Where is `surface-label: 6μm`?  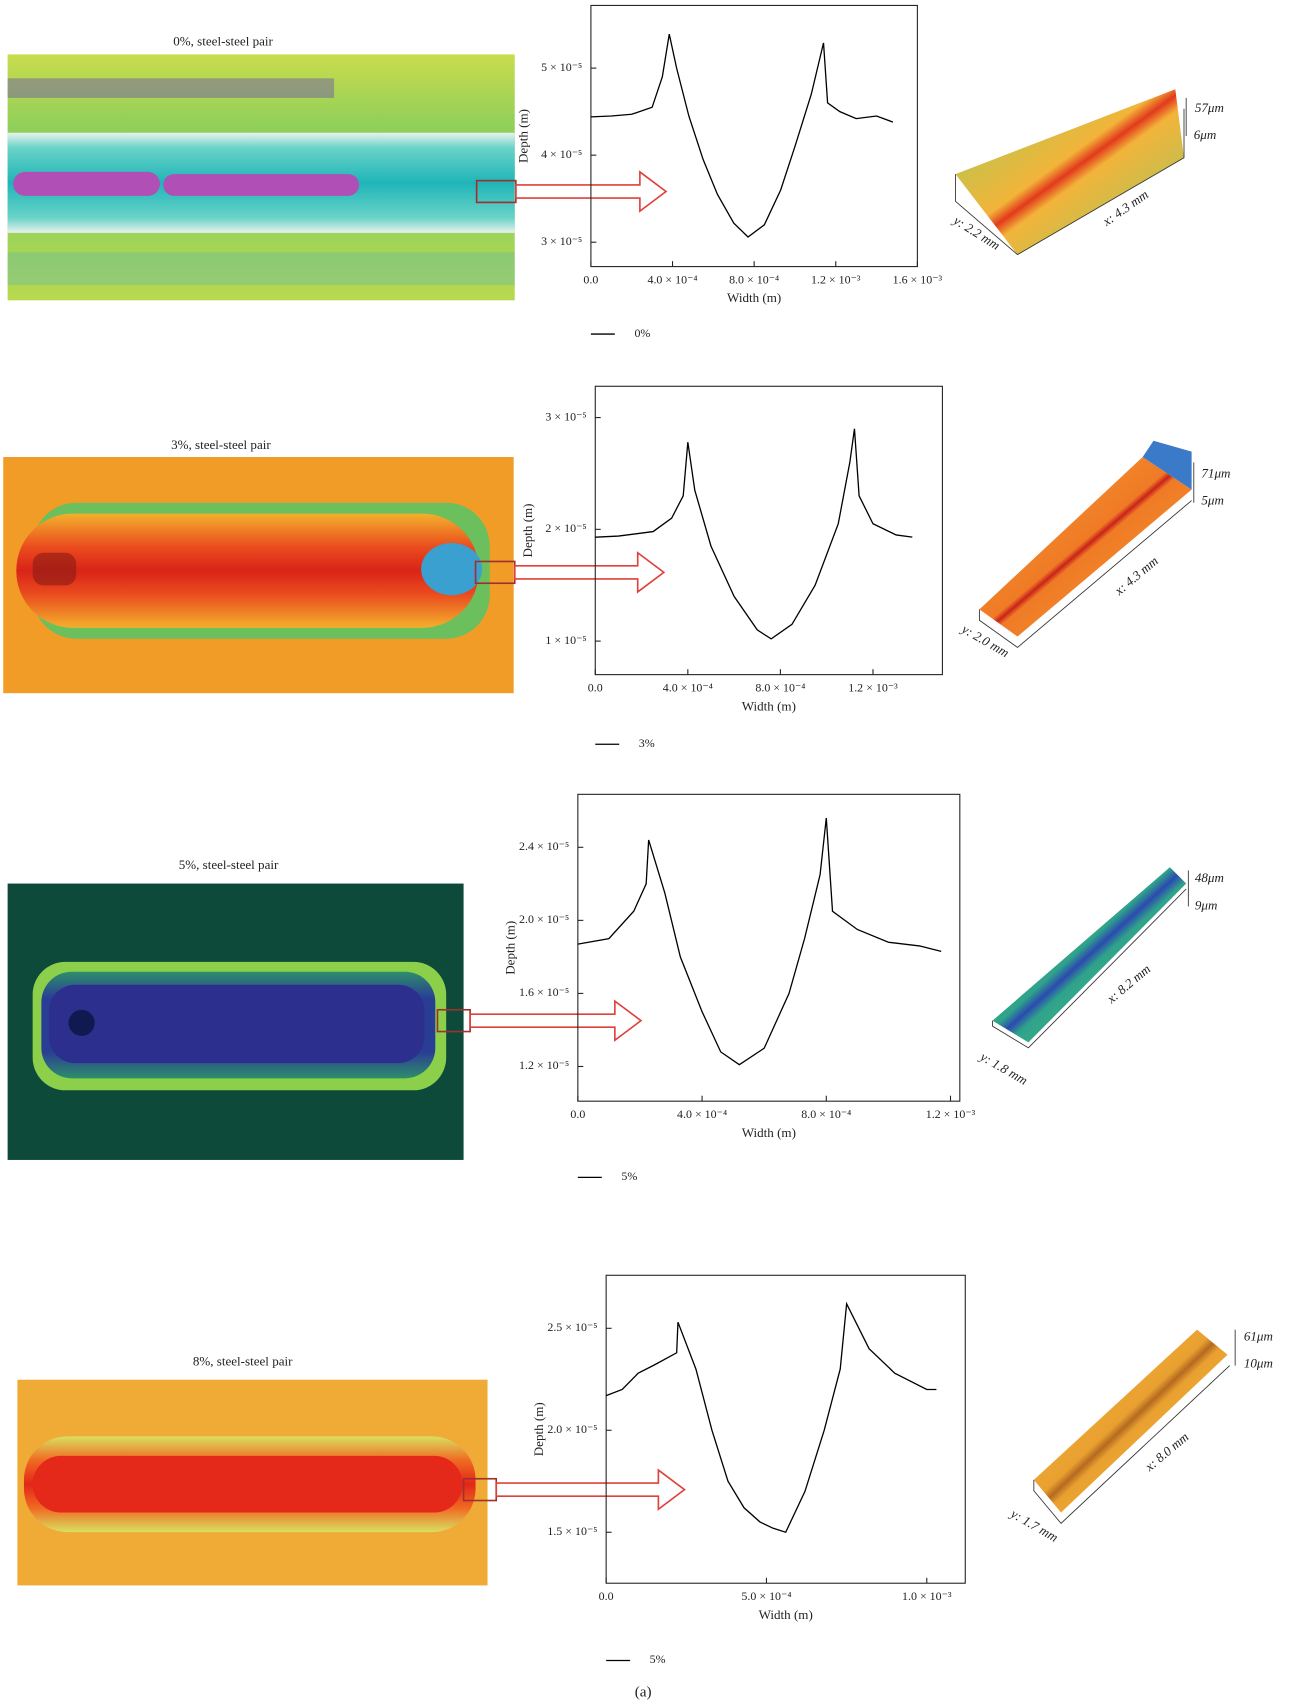 surface-label: 6μm is located at coordinates (1205, 134).